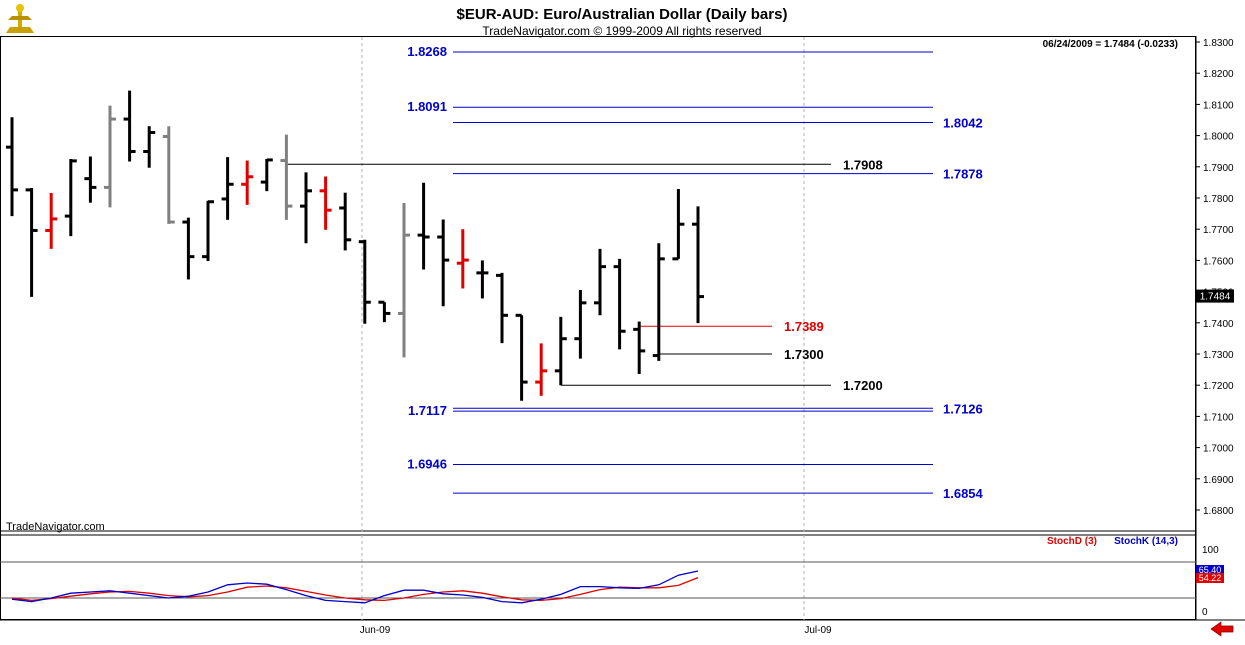  I want to click on price-tick-label: 1.7800, so click(1218, 199).